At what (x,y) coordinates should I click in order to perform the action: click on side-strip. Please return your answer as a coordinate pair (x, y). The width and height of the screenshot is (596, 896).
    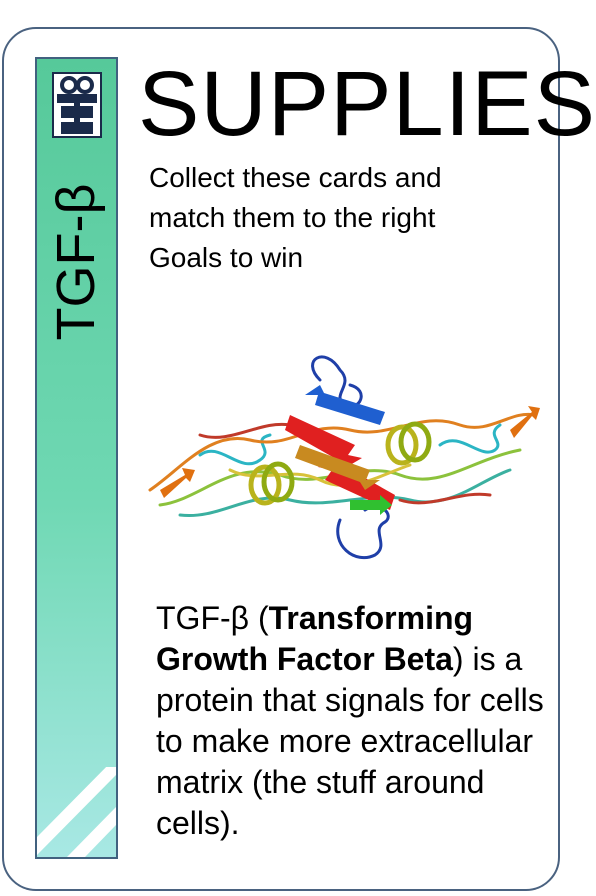
    Looking at the image, I should click on (76, 458).